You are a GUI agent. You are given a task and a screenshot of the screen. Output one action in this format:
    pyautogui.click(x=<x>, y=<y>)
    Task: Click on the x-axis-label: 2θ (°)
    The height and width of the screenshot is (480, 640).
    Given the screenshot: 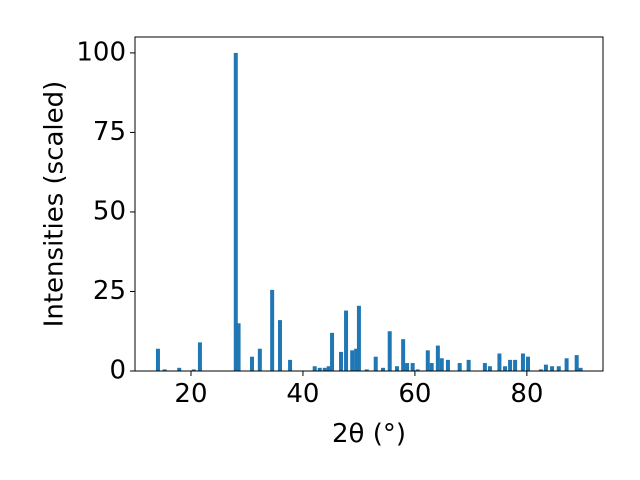 What is the action you would take?
    pyautogui.click(x=369, y=434)
    